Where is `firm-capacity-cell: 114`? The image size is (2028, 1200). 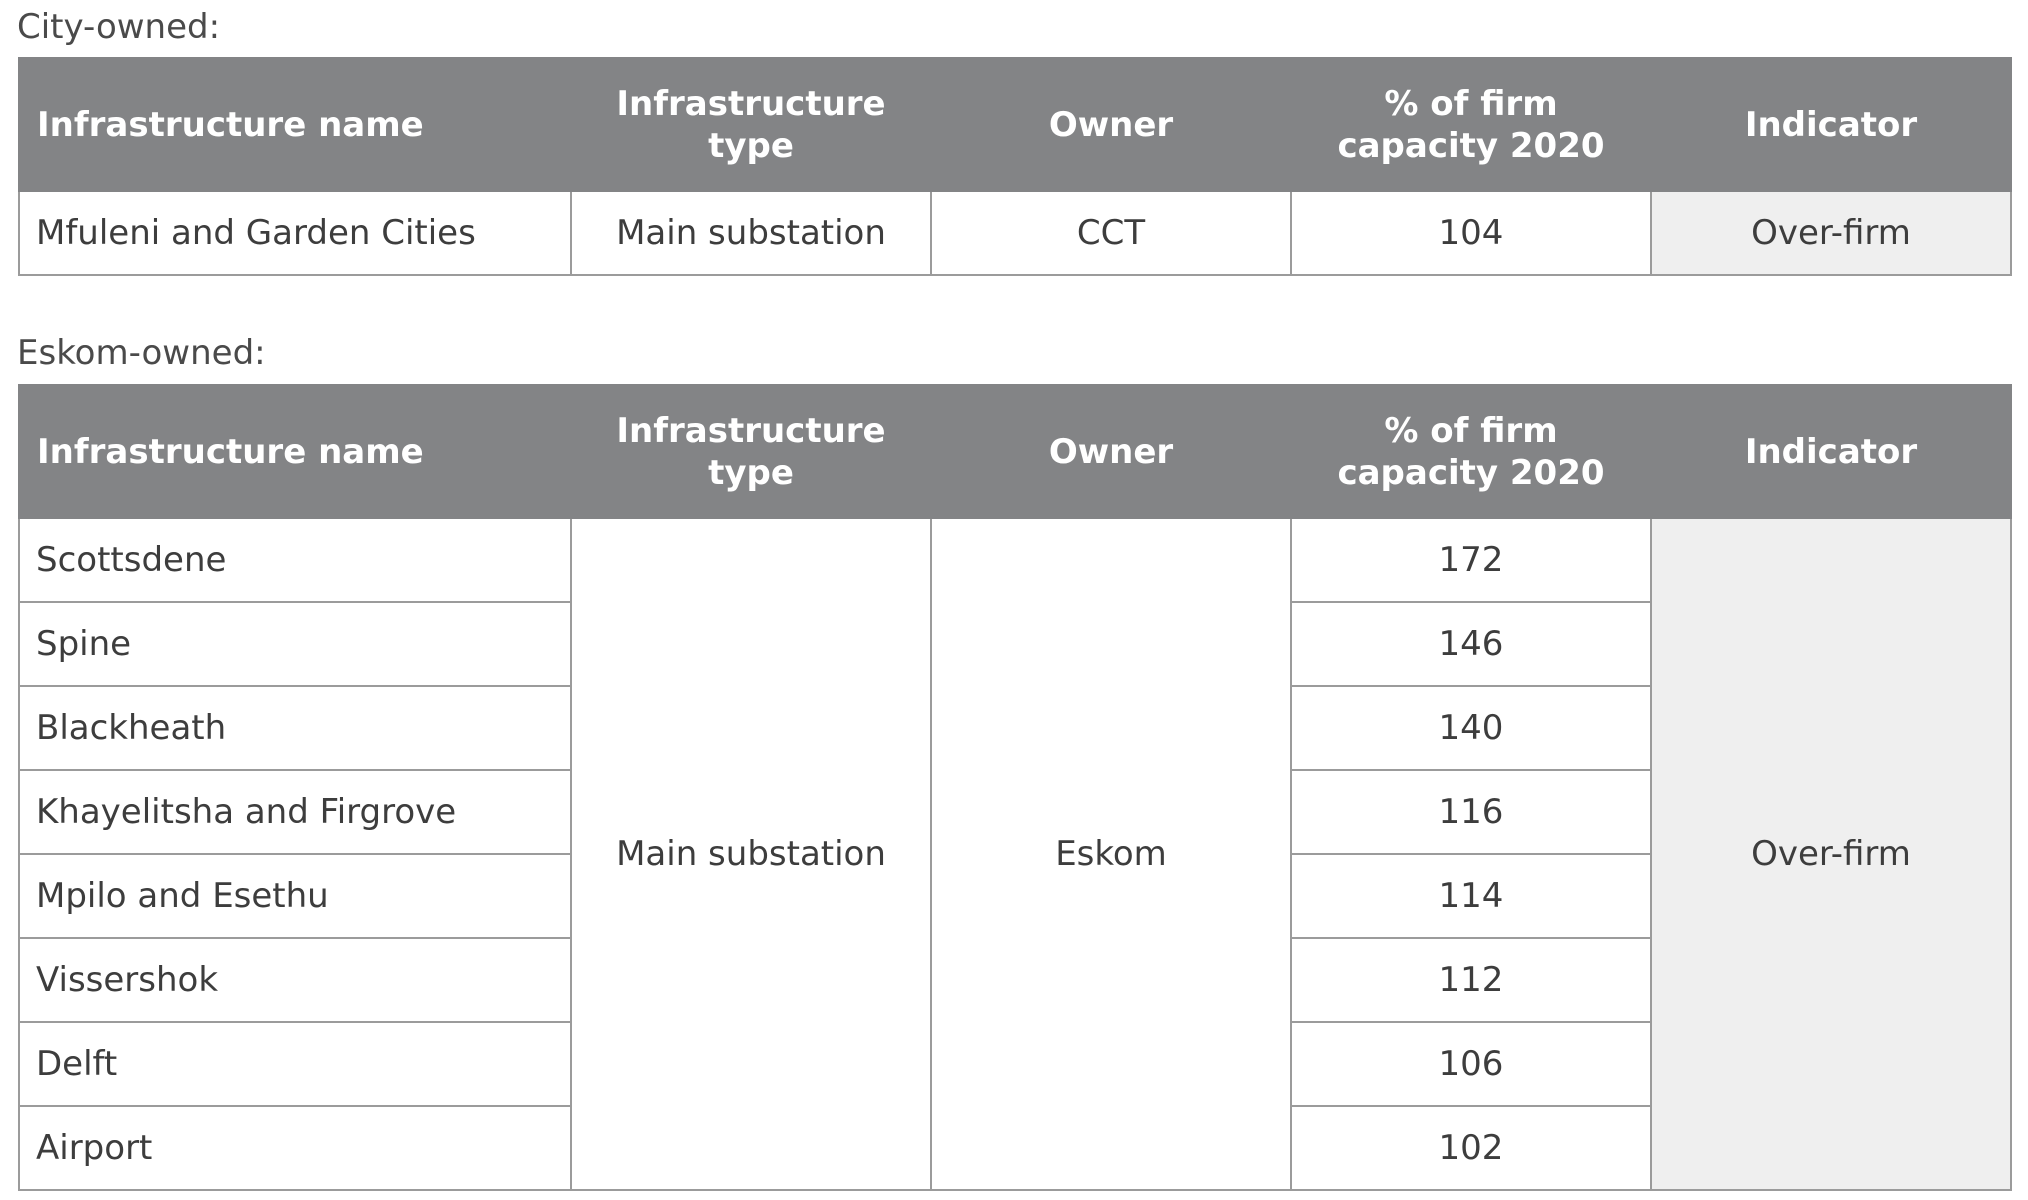 firm-capacity-cell: 114 is located at coordinates (1471, 896).